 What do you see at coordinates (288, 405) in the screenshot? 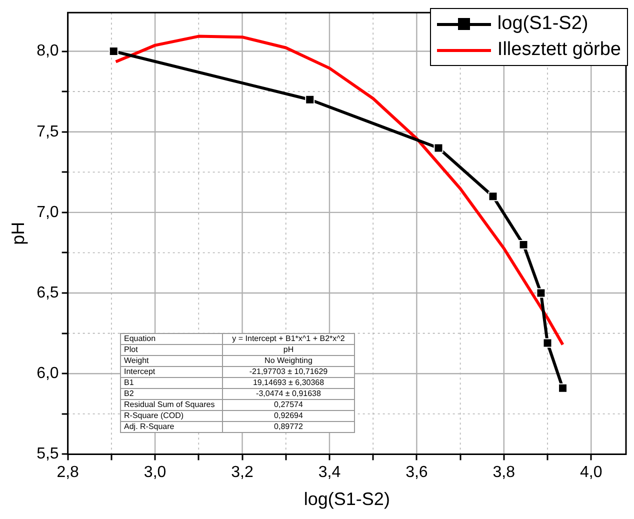
I see `annotation: 0,27574` at bounding box center [288, 405].